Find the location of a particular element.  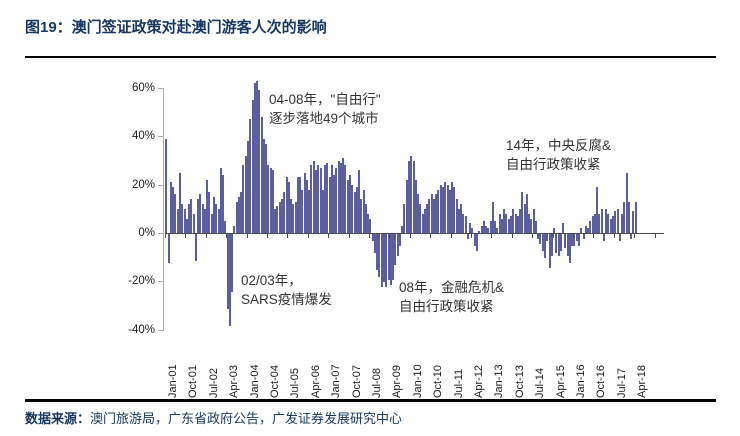

y-axis-line is located at coordinates (163, 209).